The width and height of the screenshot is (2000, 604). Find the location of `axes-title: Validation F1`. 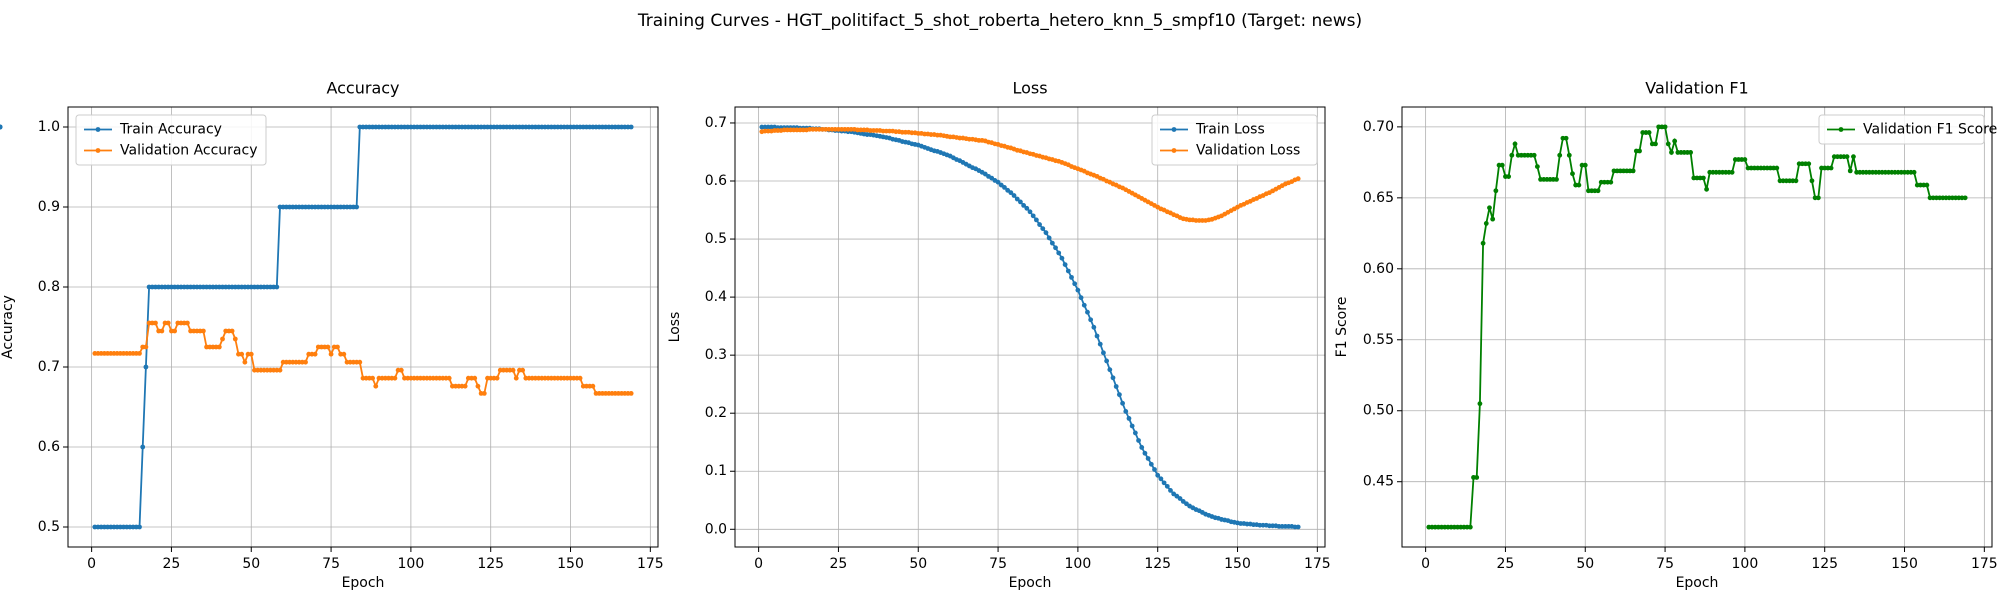

axes-title: Validation F1 is located at coordinates (1696, 88).